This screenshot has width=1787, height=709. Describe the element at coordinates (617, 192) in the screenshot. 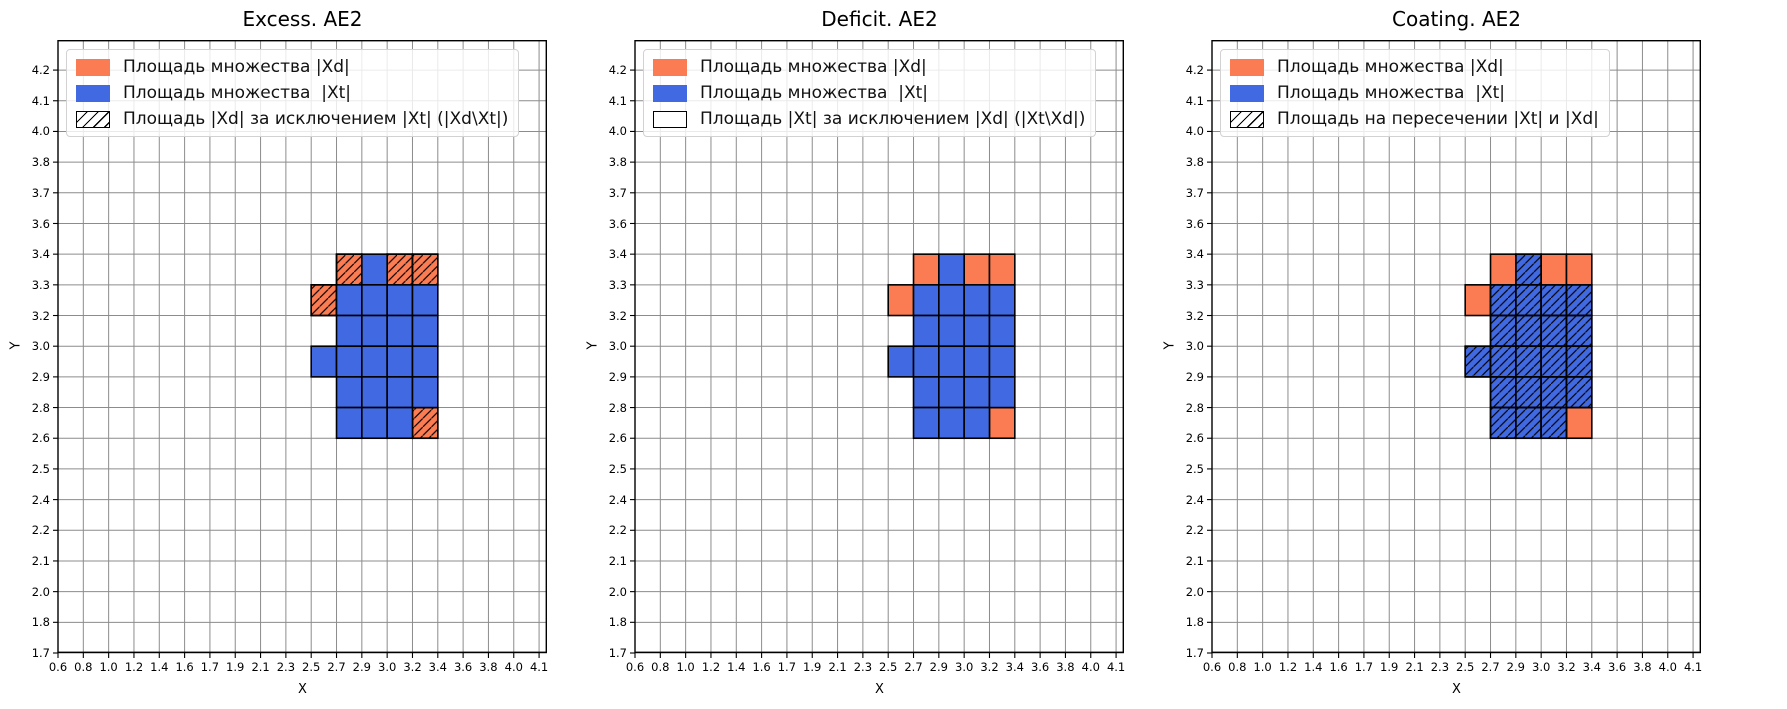

I see `y-tick-label: 3.7` at that location.